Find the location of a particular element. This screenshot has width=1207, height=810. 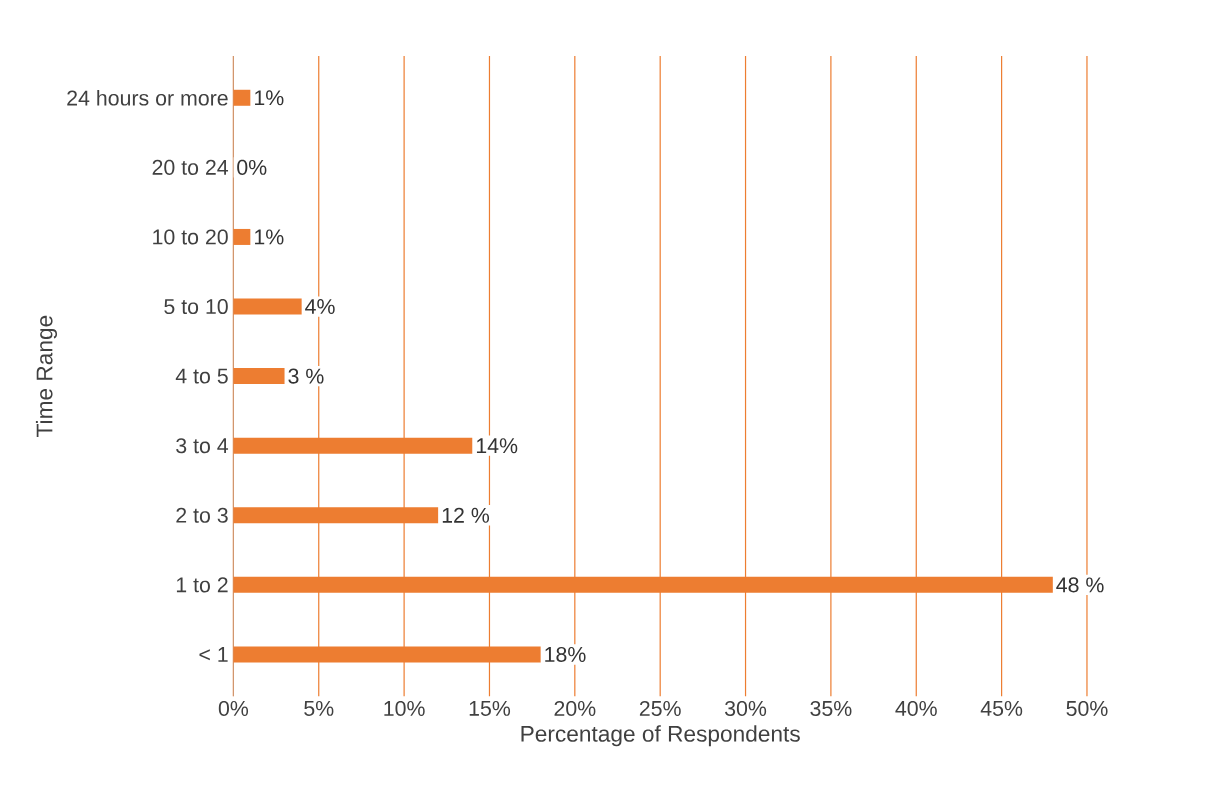

data-label: 3 % is located at coordinates (306, 376).